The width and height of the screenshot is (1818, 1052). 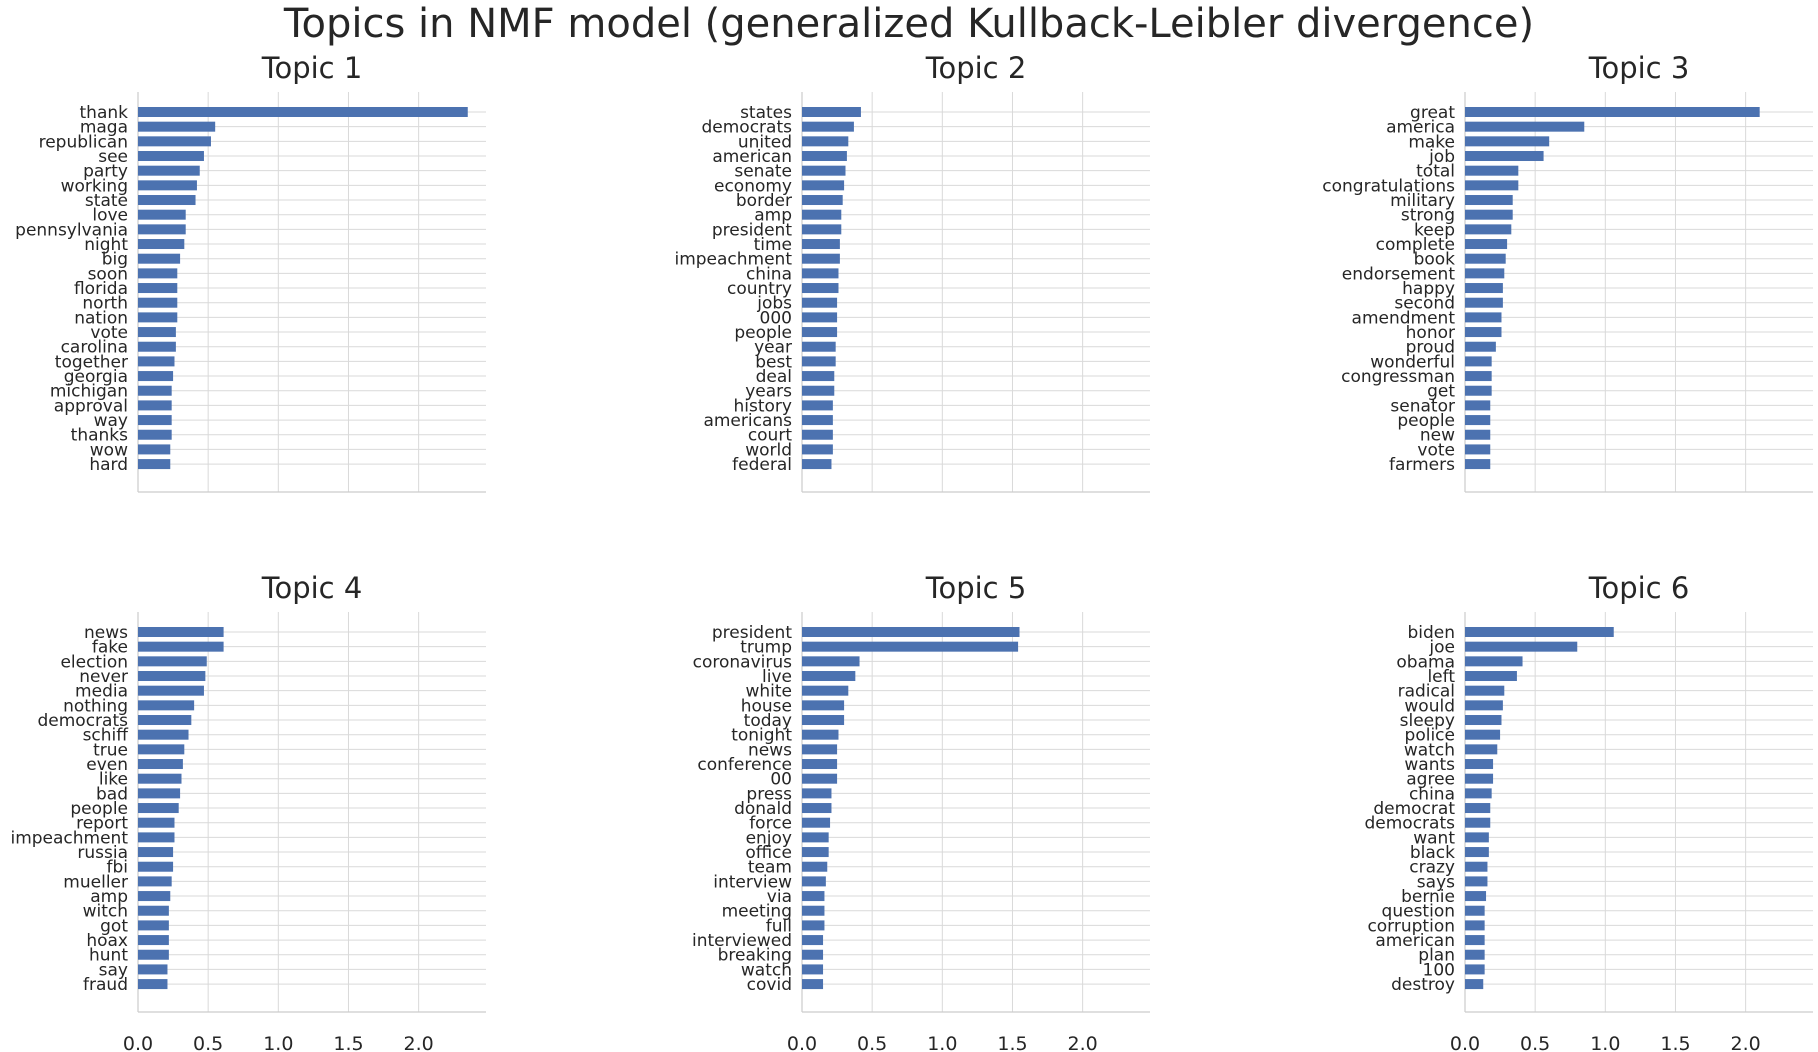 What do you see at coordinates (773, 362) in the screenshot?
I see `category-label: best` at bounding box center [773, 362].